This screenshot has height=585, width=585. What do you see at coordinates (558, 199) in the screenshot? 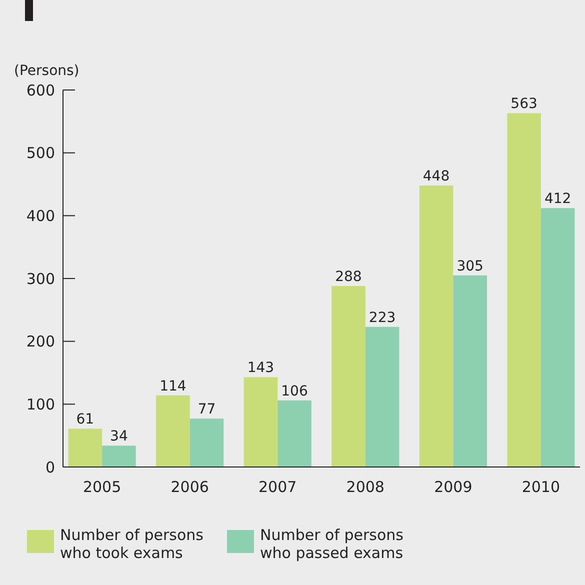
I see `data-label: 412` at bounding box center [558, 199].